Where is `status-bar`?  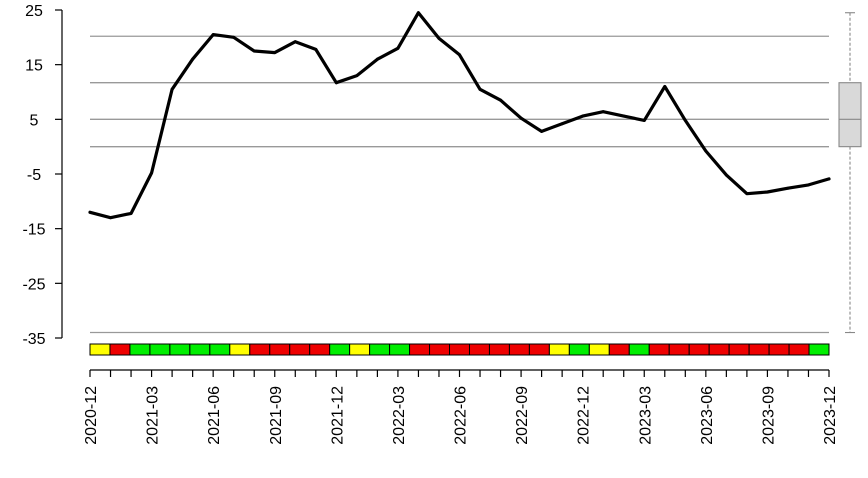
status-bar is located at coordinates (459, 349).